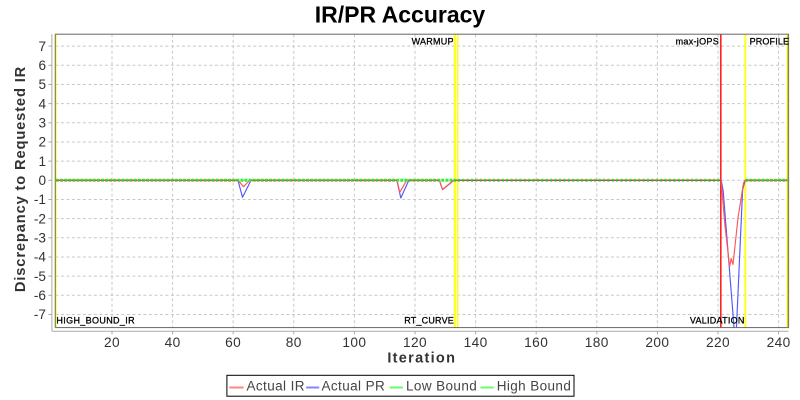 Image resolution: width=800 pixels, height=400 pixels. Describe the element at coordinates (40, 276) in the screenshot. I see `svg-text: -5` at that location.